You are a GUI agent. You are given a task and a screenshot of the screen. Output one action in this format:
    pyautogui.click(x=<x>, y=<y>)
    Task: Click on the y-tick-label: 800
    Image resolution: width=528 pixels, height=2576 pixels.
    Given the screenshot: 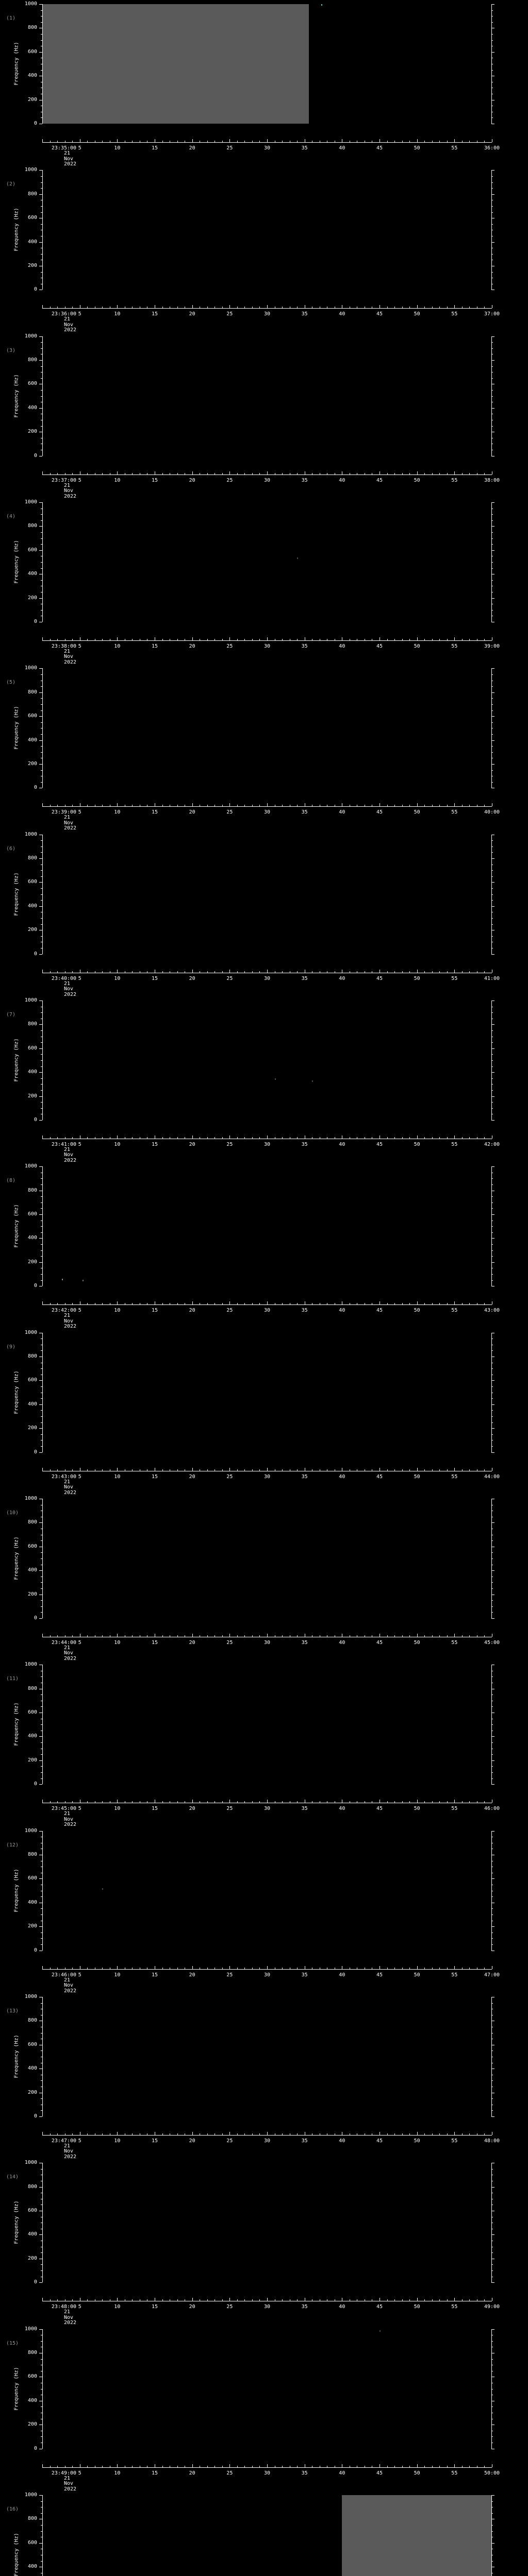 What is the action you would take?
    pyautogui.click(x=32, y=1024)
    